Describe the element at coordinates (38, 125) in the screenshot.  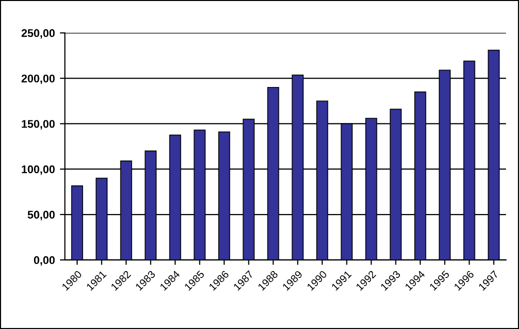
I see `y-tick-label: 150,00` at that location.